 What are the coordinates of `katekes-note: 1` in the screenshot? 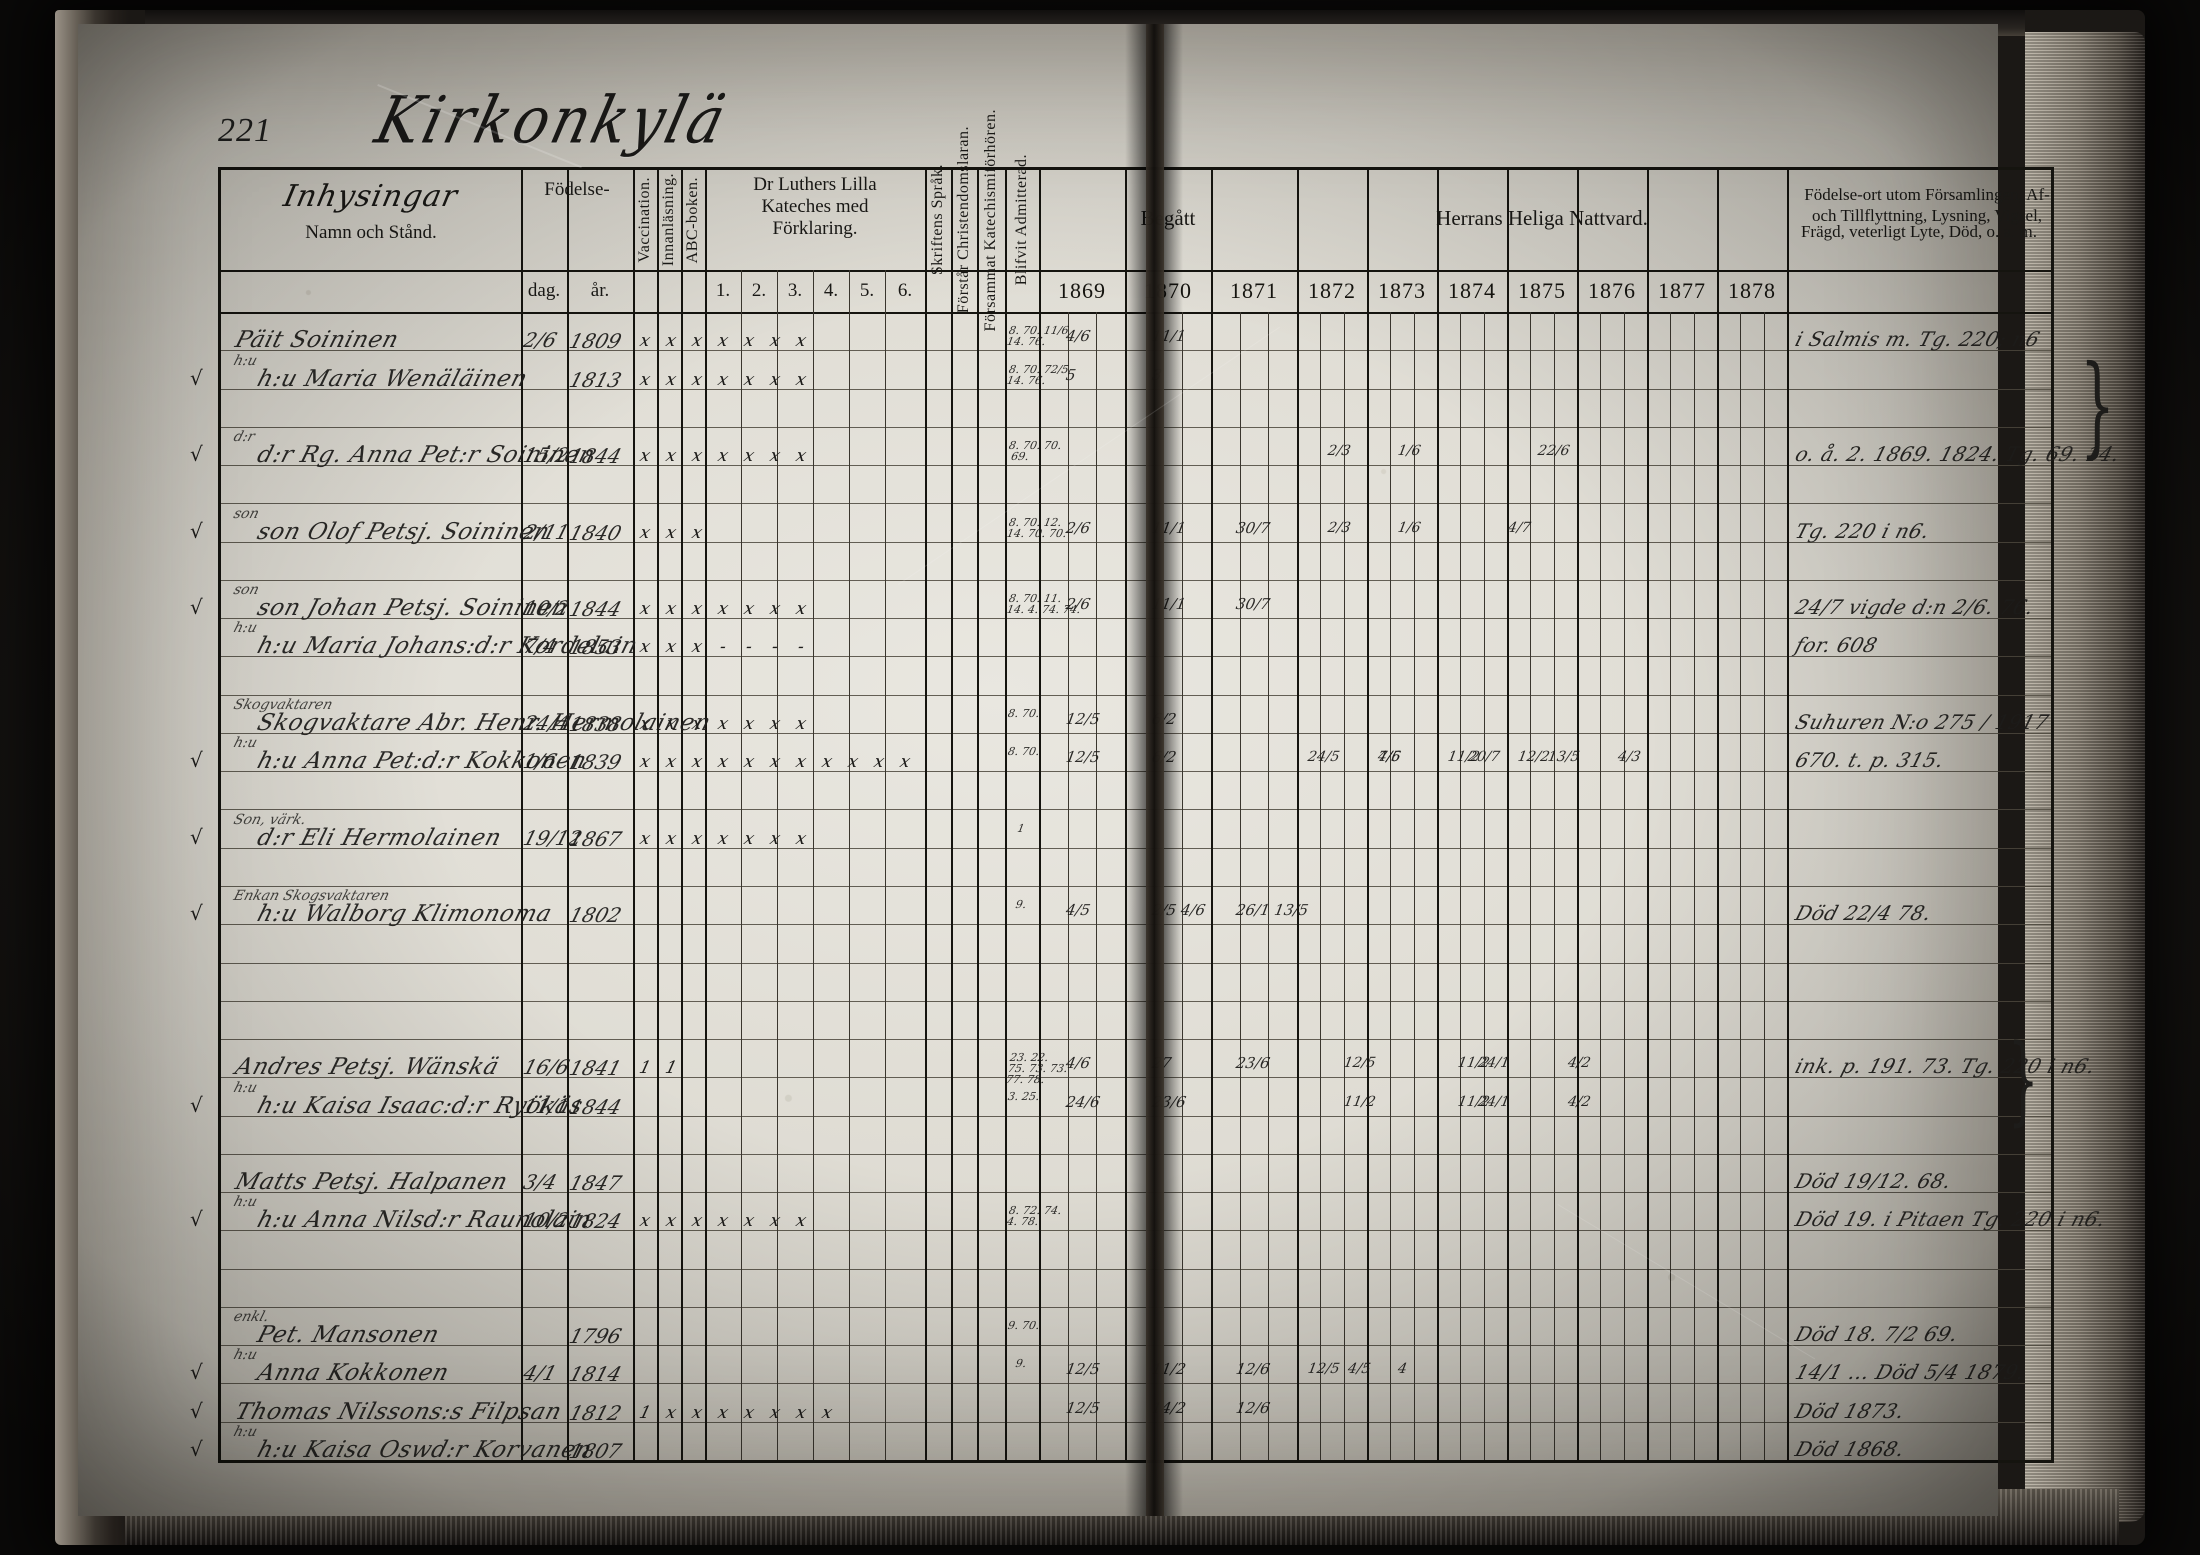 It's located at (1021, 828).